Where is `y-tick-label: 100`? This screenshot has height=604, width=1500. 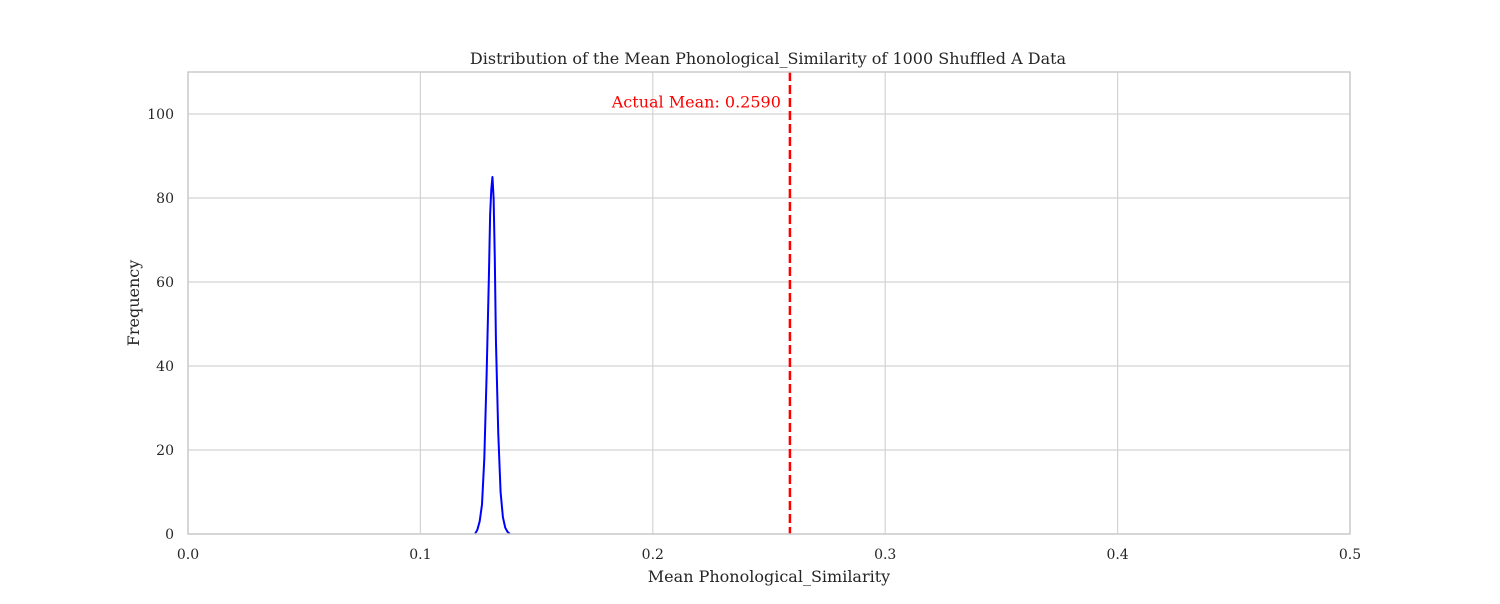
y-tick-label: 100 is located at coordinates (160, 115).